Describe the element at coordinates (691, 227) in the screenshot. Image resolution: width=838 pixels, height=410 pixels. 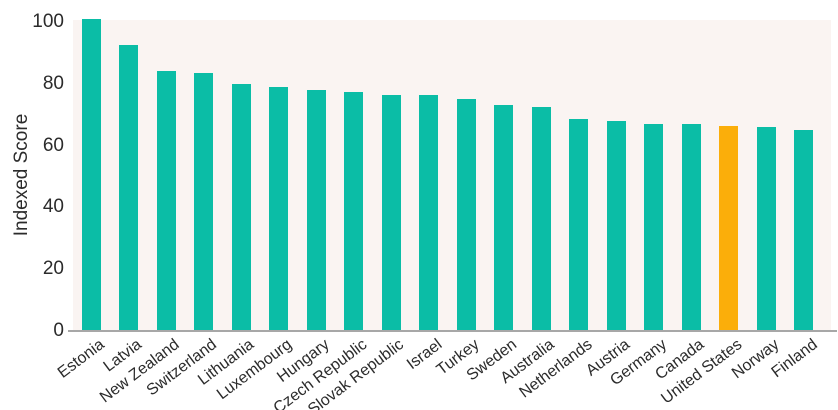
I see `bar-canada` at that location.